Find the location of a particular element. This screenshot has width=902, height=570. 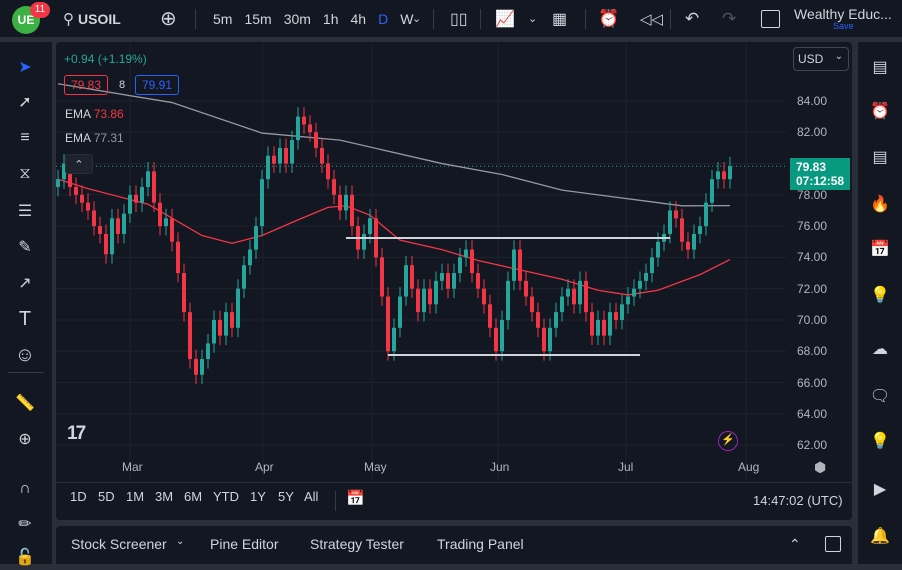

range-1M: 1M is located at coordinates (135, 496).